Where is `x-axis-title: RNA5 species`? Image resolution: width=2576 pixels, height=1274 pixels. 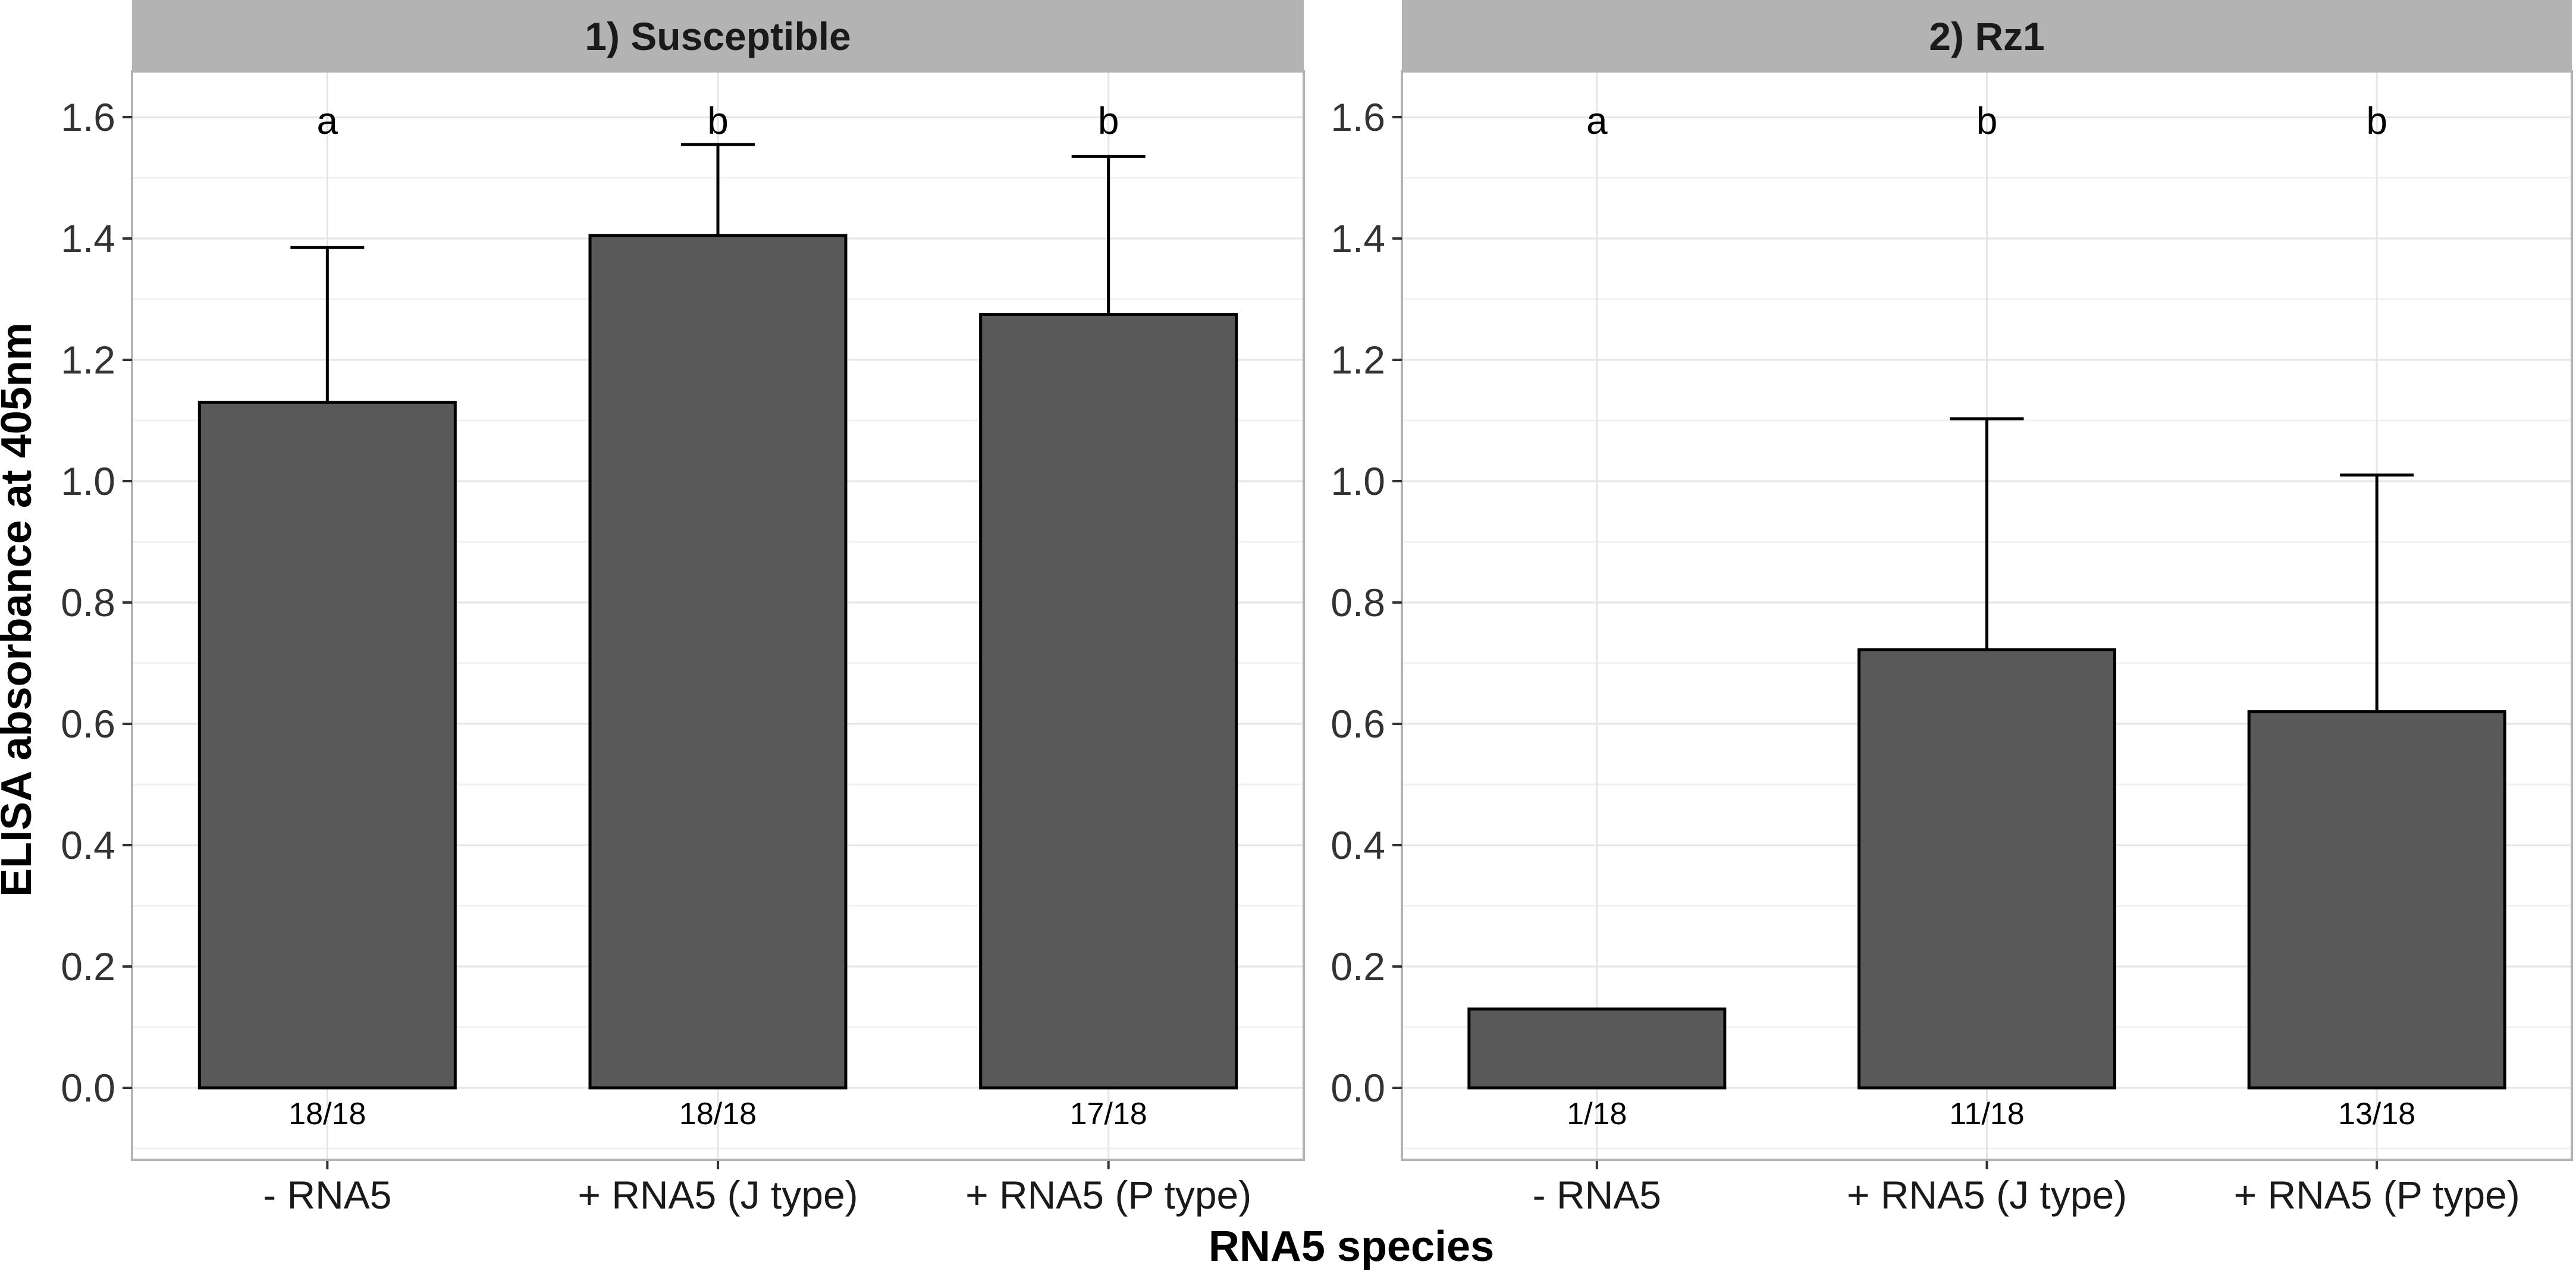
x-axis-title: RNA5 species is located at coordinates (1351, 1246).